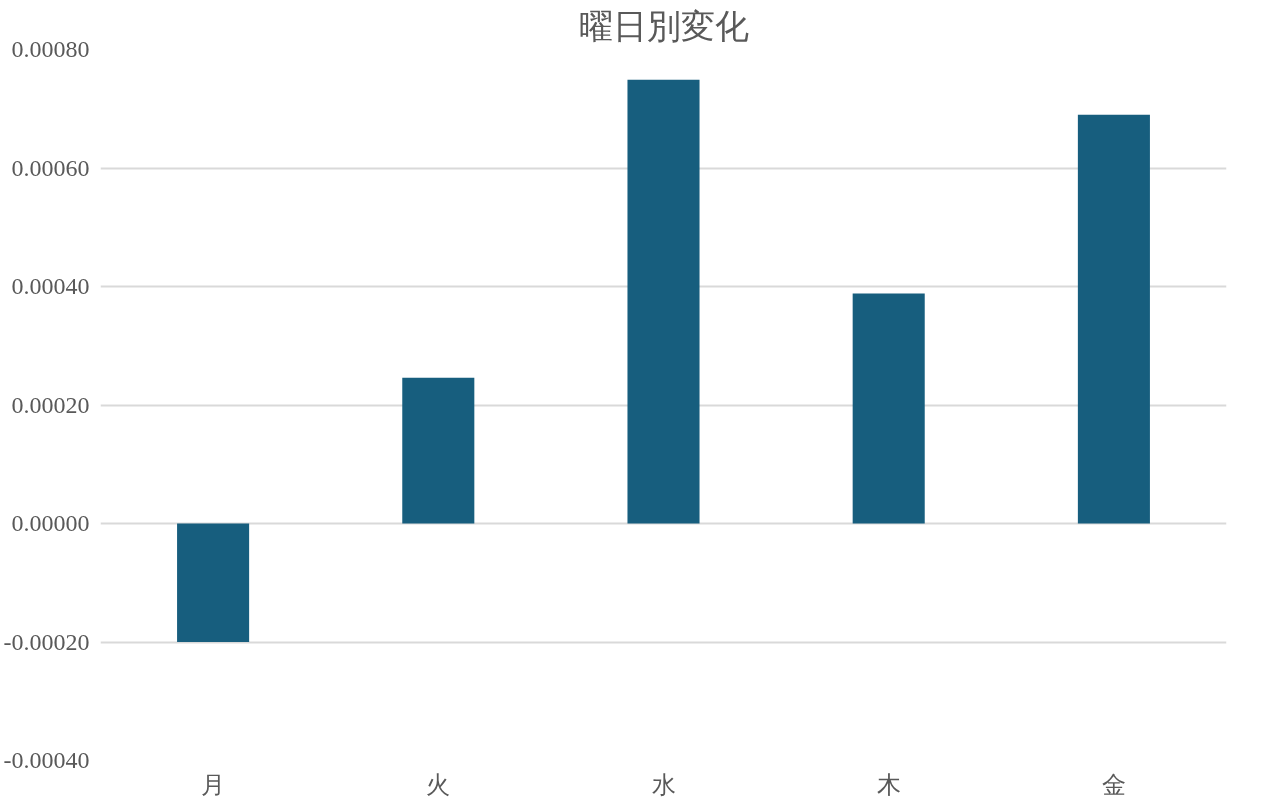 The image size is (1266, 800). Describe the element at coordinates (663, 784) in the screenshot. I see `x-tick-label: 水` at that location.